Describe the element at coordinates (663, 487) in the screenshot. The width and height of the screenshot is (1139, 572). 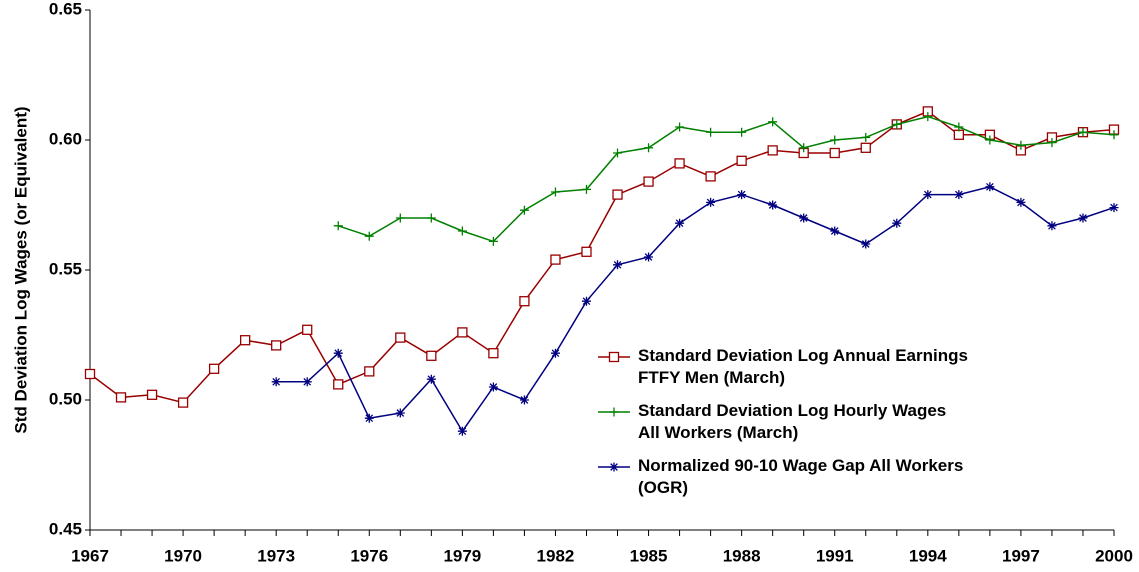
I see `legend-label-line: (OGR)` at that location.